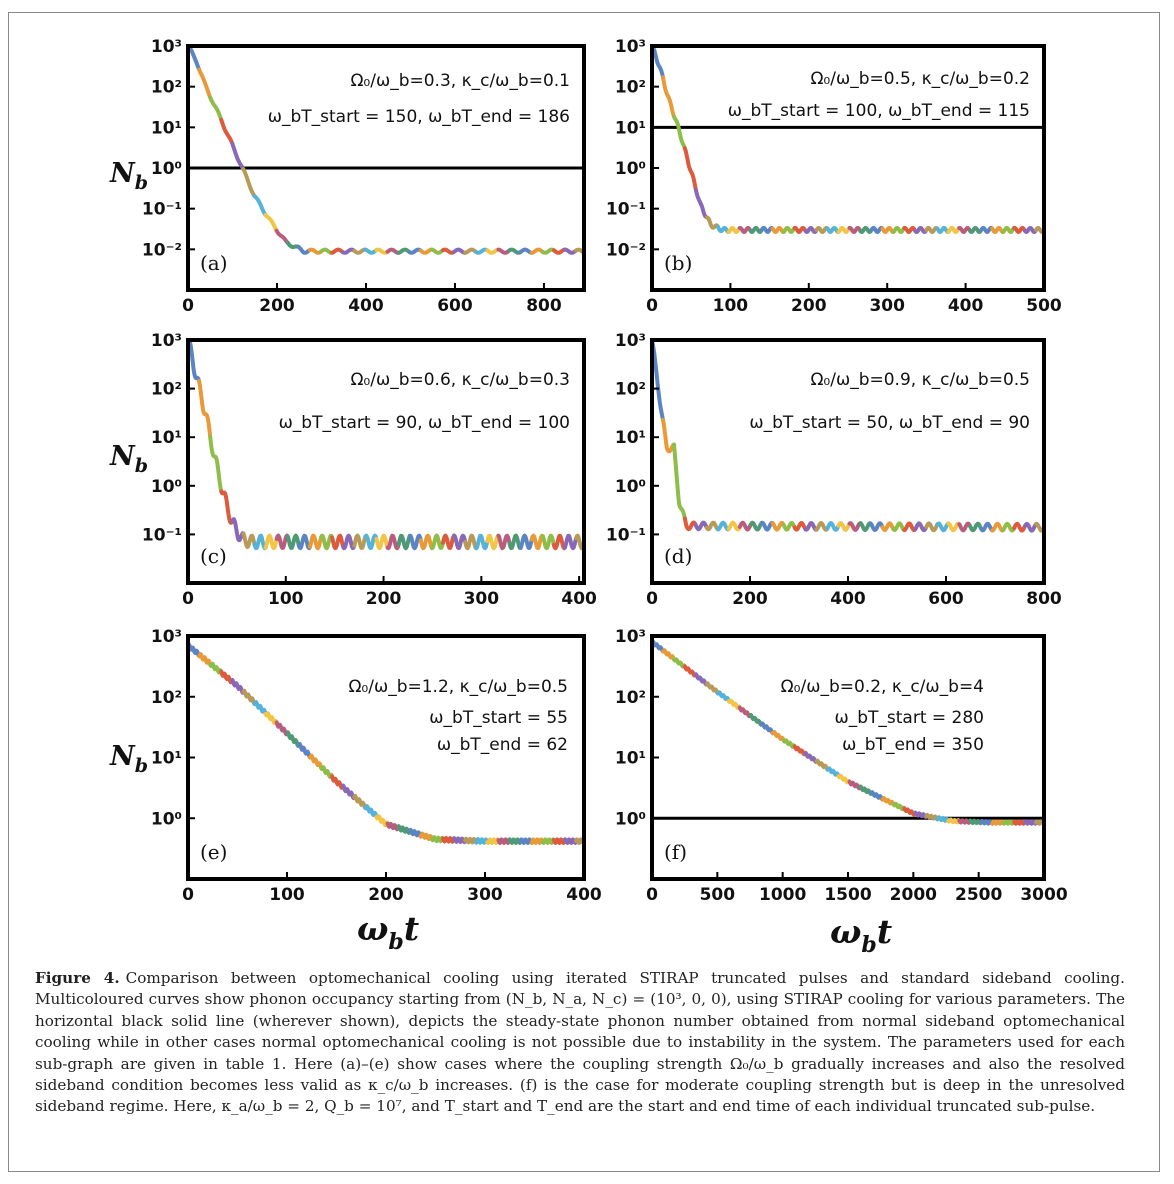  What do you see at coordinates (128, 759) in the screenshot?
I see `y-axis-label-e: Nb` at bounding box center [128, 759].